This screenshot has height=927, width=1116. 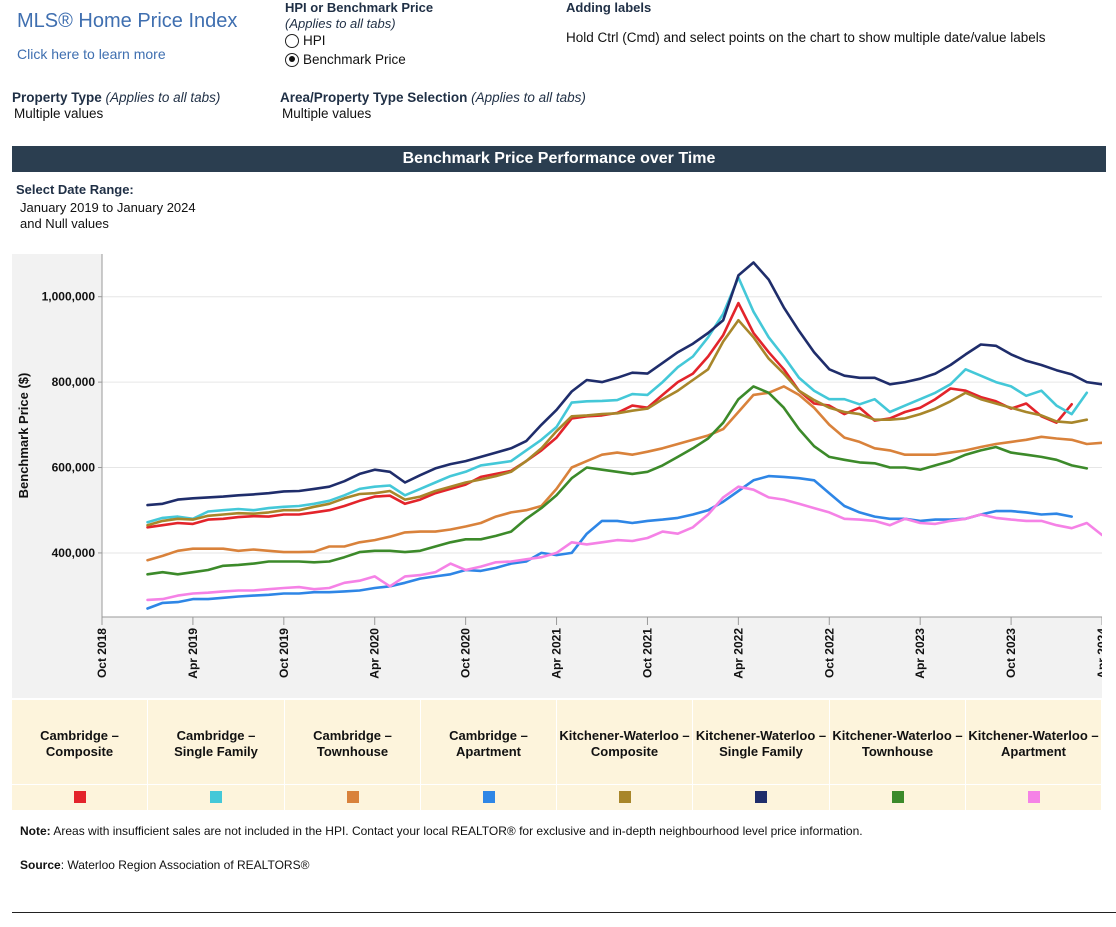 I want to click on x-tick-label: Oct 2021, so click(x=647, y=653).